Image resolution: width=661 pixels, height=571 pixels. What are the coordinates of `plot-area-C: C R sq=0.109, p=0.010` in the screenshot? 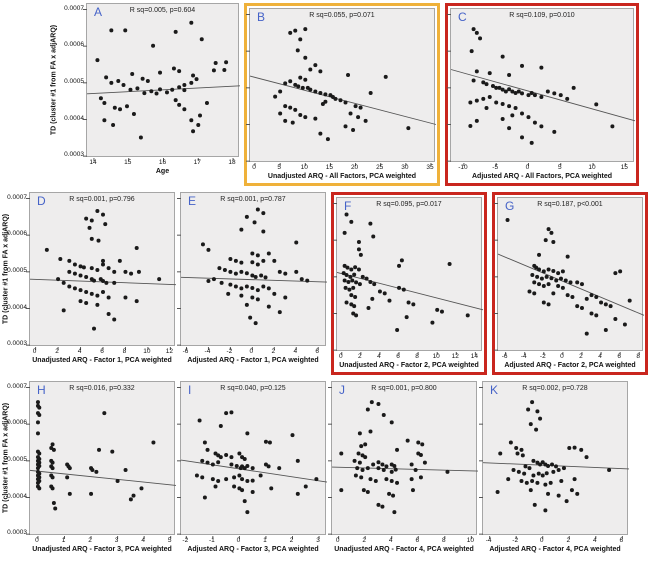 It's located at (541, 87).